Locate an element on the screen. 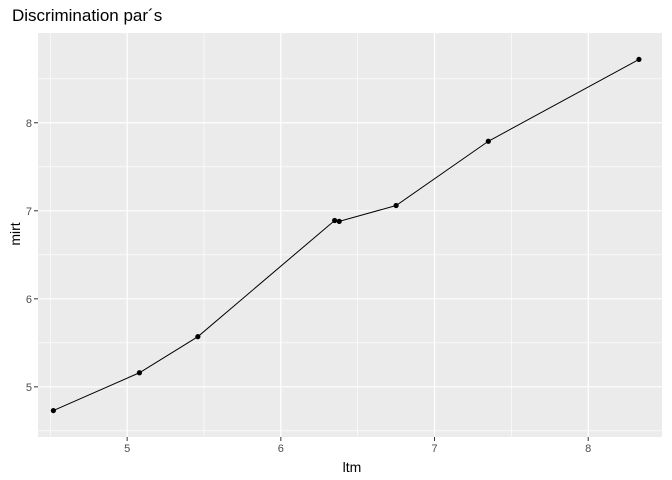  y-tick-label: 5 is located at coordinates (29, 388).